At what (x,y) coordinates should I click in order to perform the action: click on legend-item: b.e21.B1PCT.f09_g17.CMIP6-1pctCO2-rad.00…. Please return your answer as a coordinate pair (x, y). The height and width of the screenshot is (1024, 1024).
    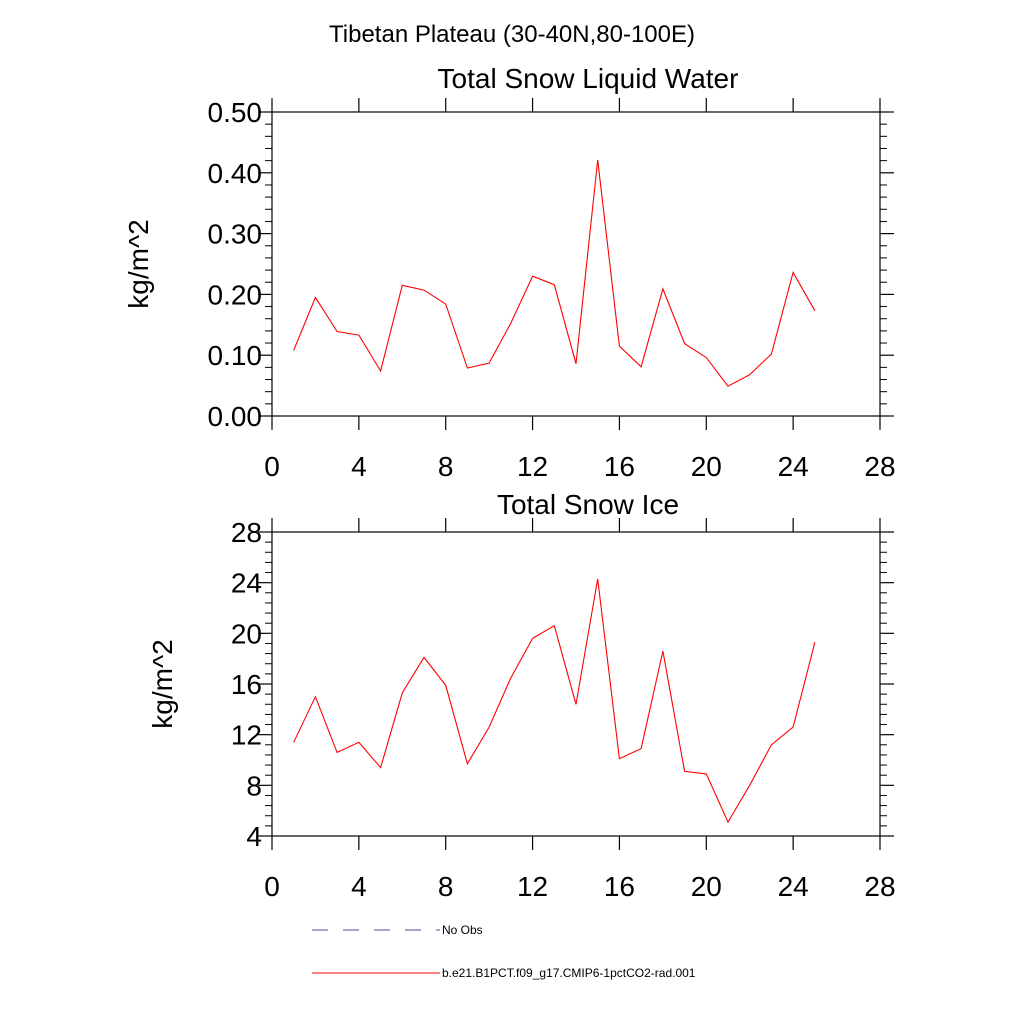
    Looking at the image, I should click on (504, 973).